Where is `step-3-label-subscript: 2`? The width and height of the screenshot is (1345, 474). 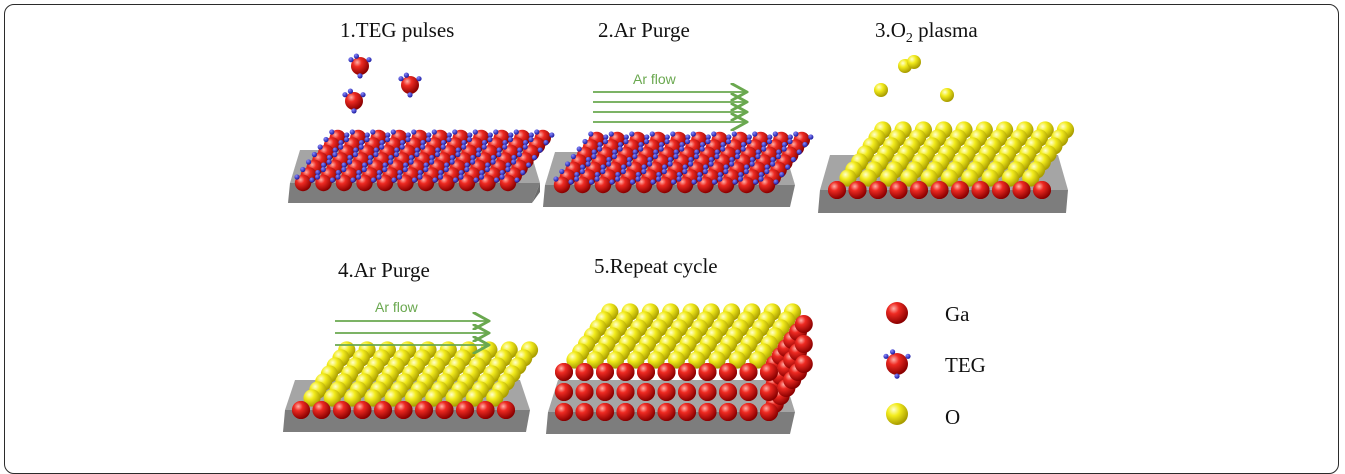
step-3-label-subscript: 2 is located at coordinates (909, 39).